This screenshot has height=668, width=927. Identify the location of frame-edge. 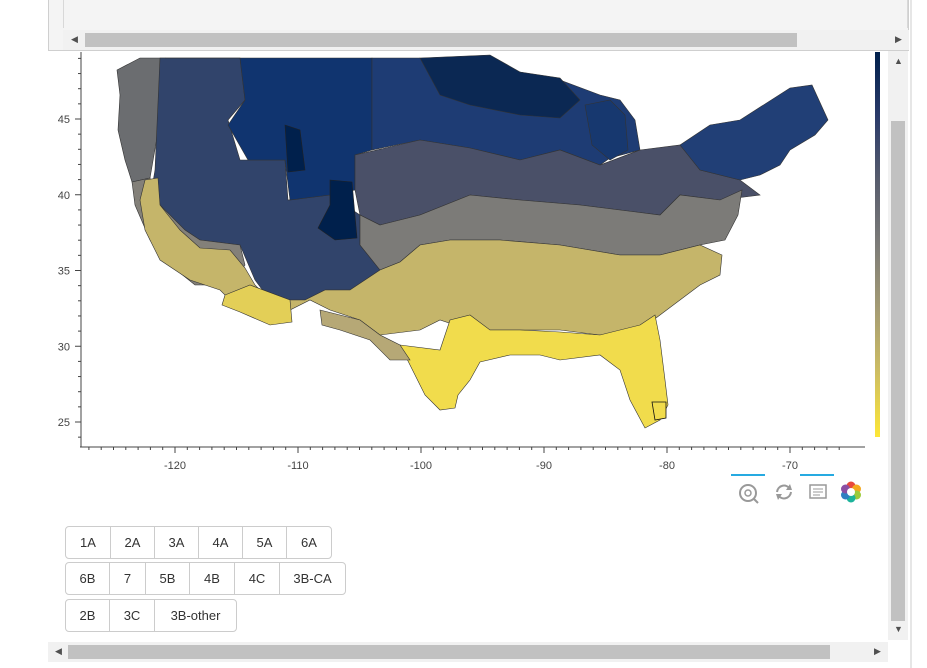
(911, 334).